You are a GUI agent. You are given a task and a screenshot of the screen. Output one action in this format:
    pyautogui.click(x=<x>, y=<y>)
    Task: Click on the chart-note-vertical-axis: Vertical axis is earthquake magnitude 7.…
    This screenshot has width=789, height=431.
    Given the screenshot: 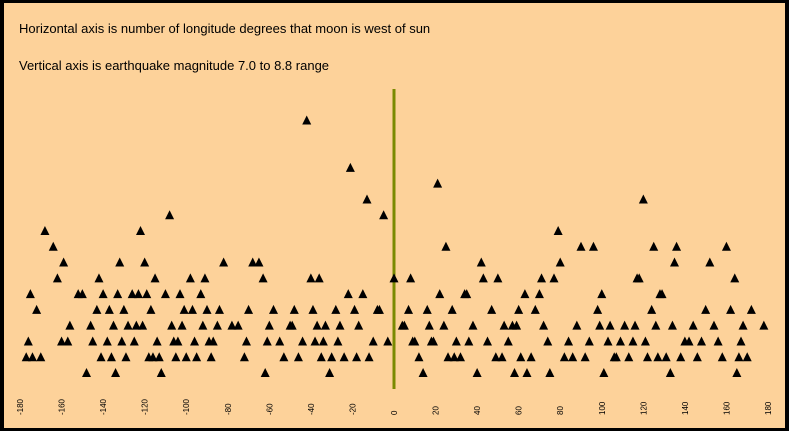 What is the action you would take?
    pyautogui.click(x=174, y=65)
    